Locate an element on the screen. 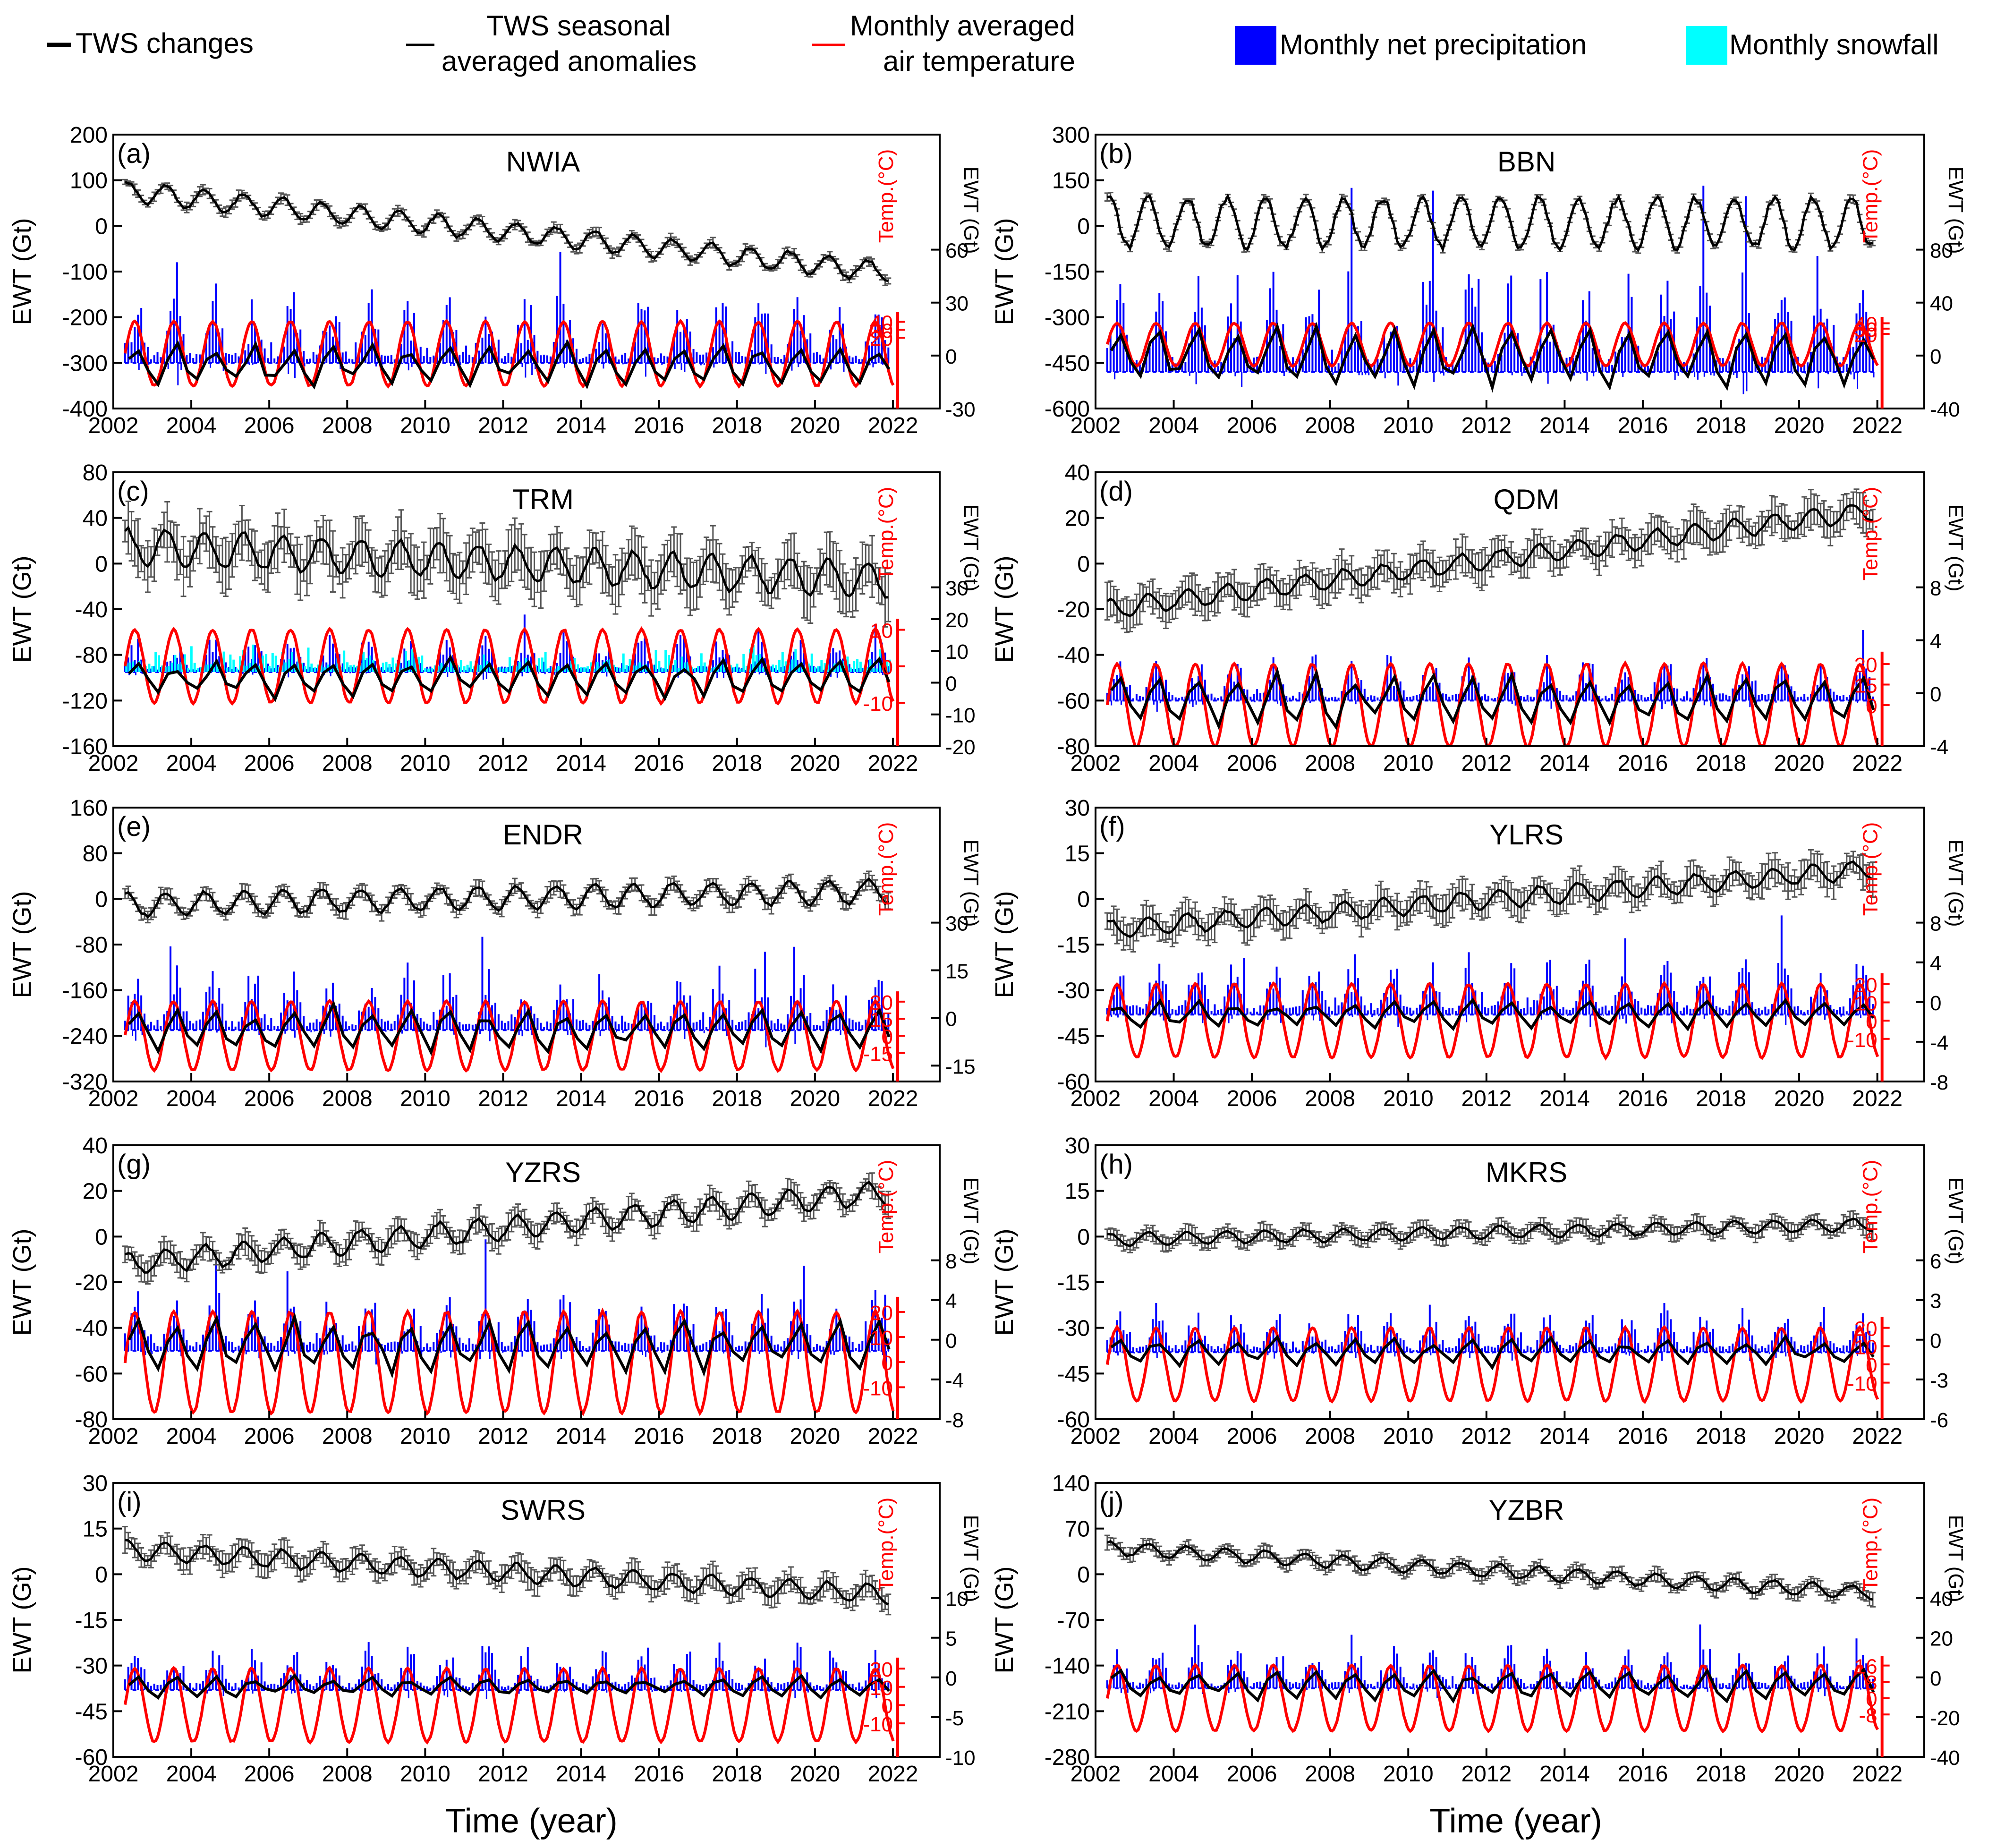 The height and width of the screenshot is (1848, 2005). ewt2-tick-label: 20 is located at coordinates (957, 620).